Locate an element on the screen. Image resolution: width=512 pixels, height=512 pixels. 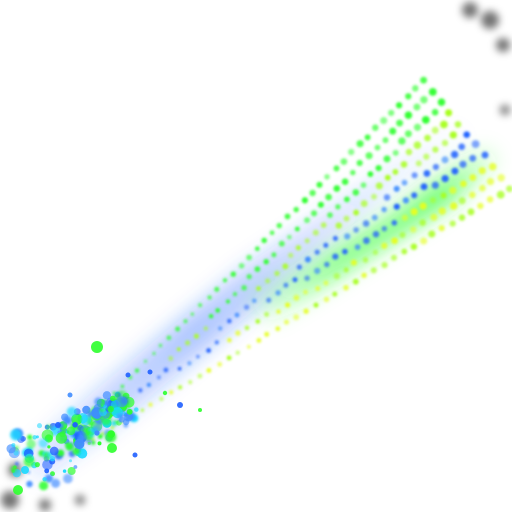
burst-cluster is located at coordinates (104, 418).